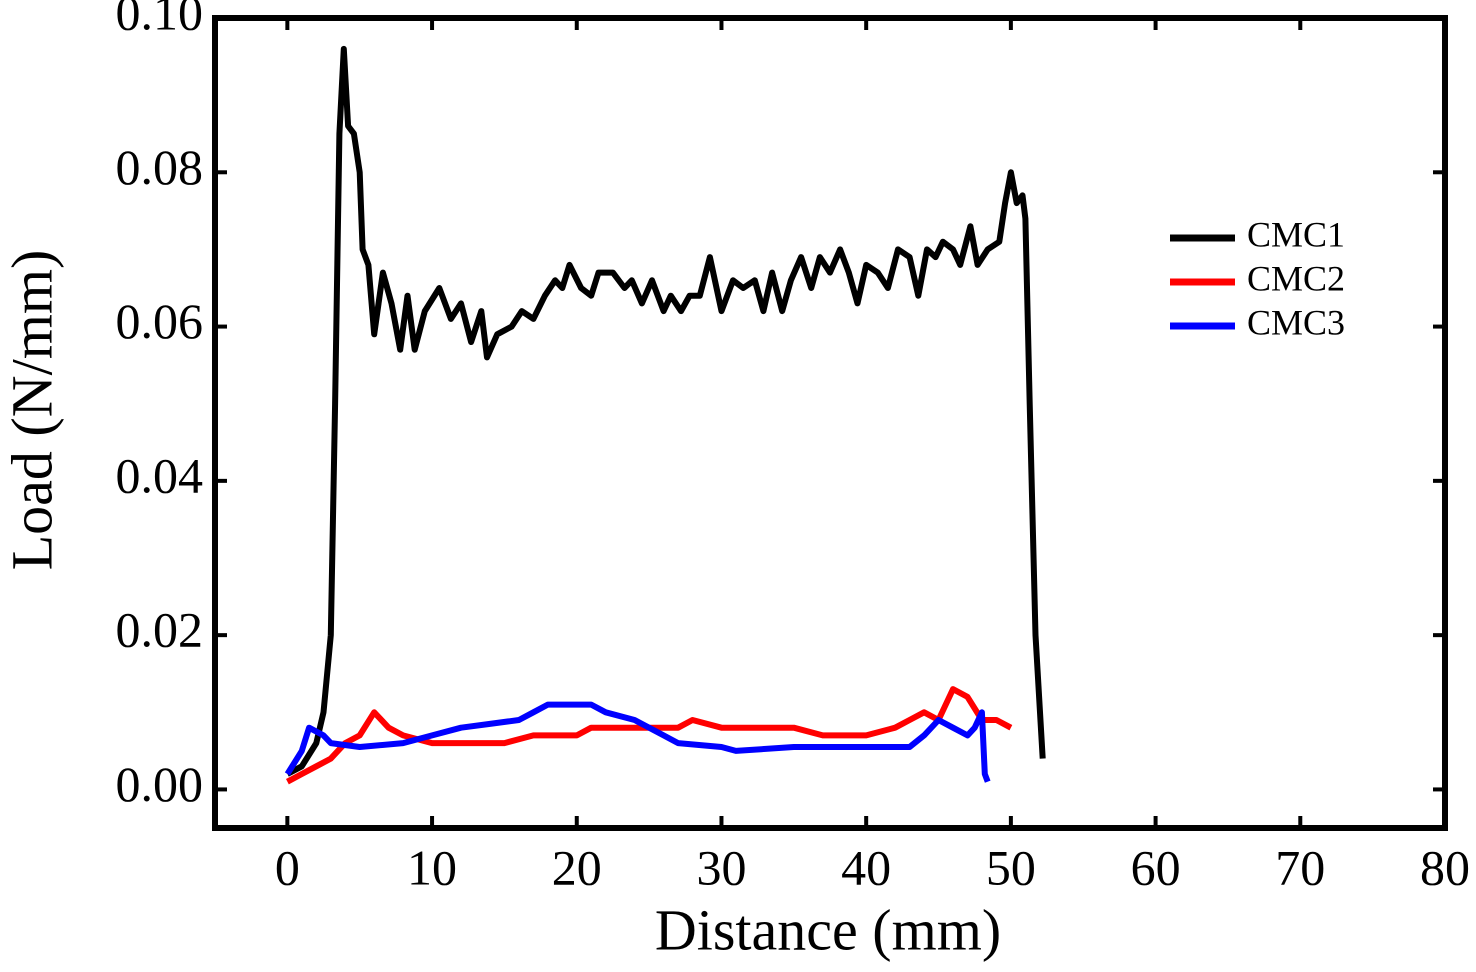 The image size is (1476, 972). I want to click on x-tick-label: 40, so click(866, 867).